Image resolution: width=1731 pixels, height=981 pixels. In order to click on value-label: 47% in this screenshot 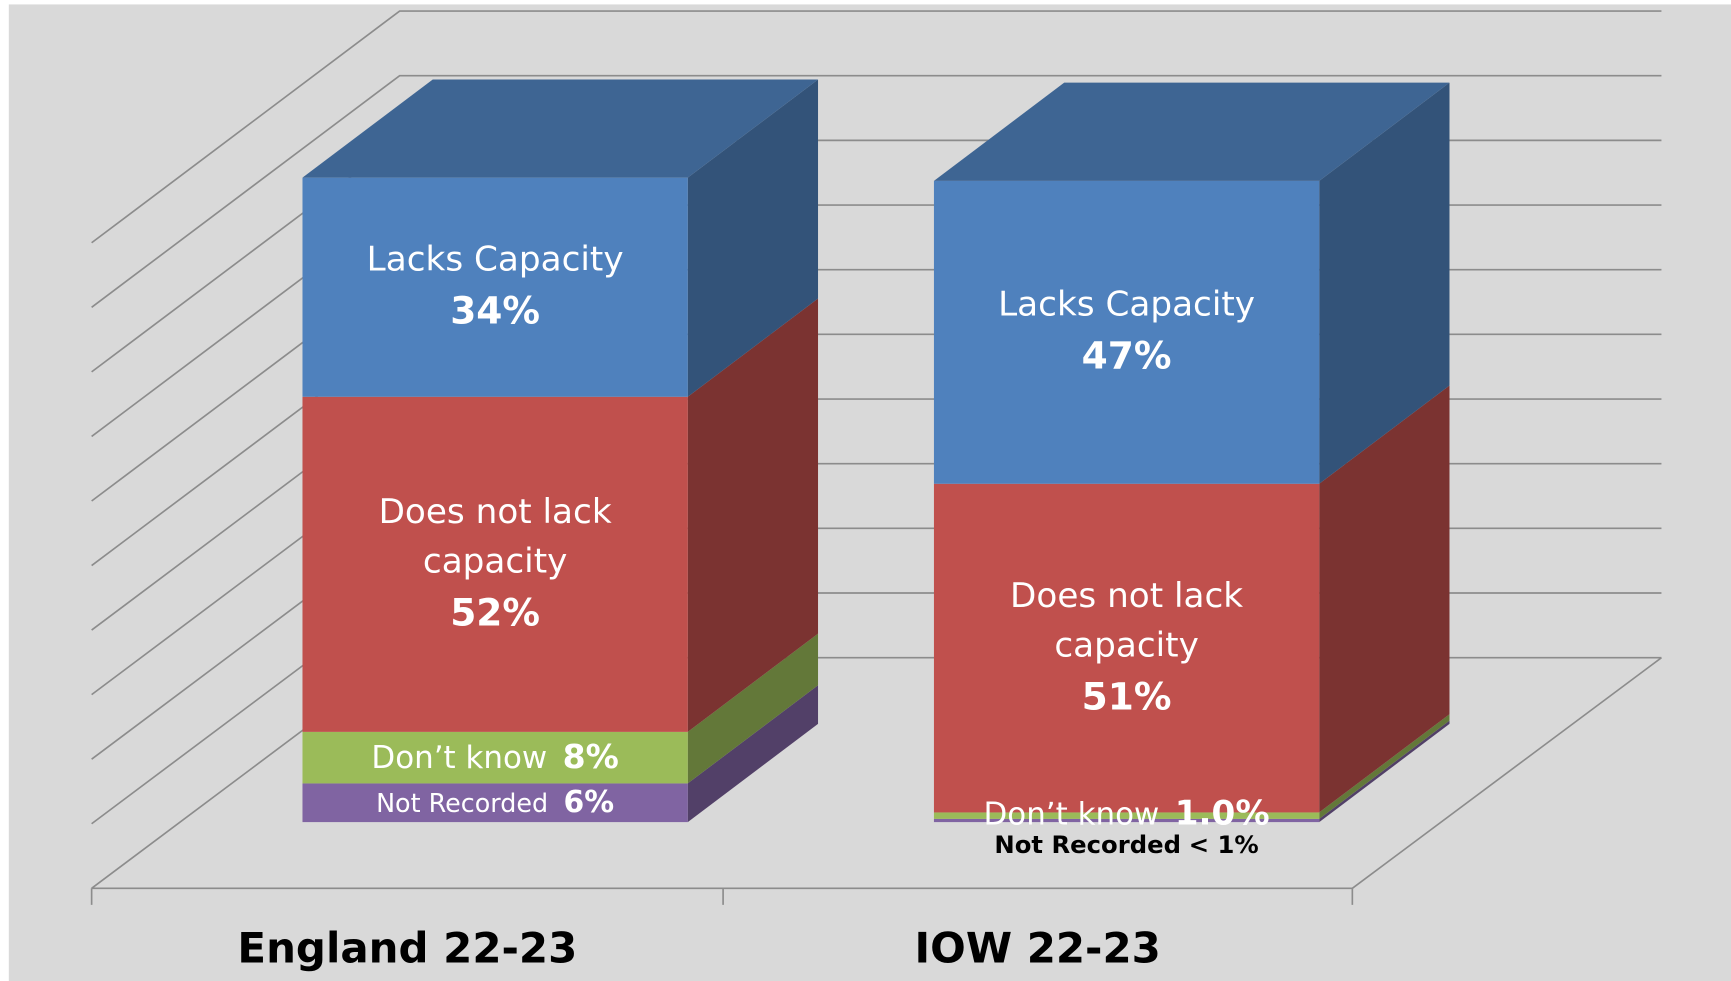, I will do `click(1126, 356)`.